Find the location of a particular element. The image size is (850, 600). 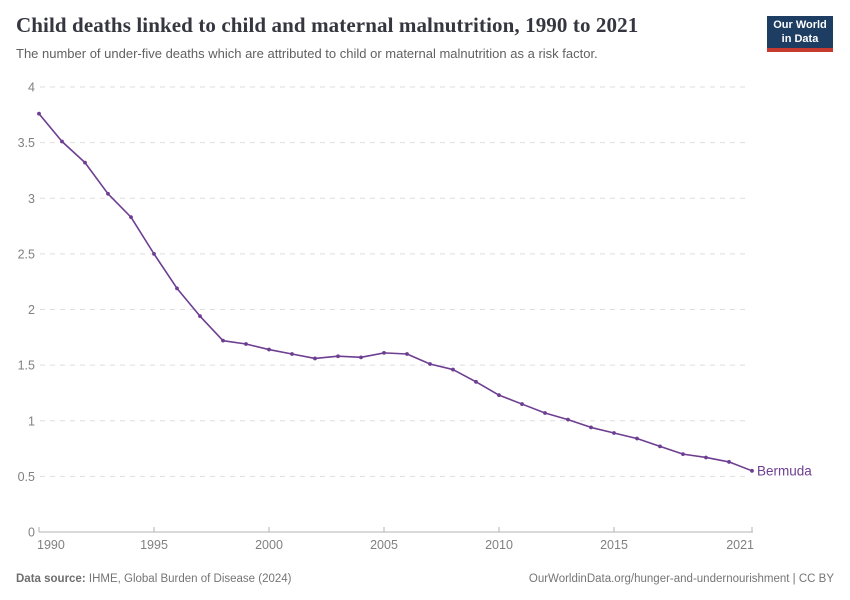

y-axis-tick-label: 0.5 is located at coordinates (26, 477).